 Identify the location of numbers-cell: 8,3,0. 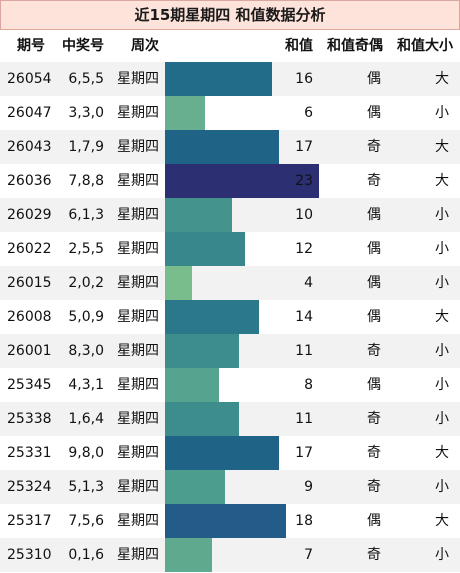
(86, 351).